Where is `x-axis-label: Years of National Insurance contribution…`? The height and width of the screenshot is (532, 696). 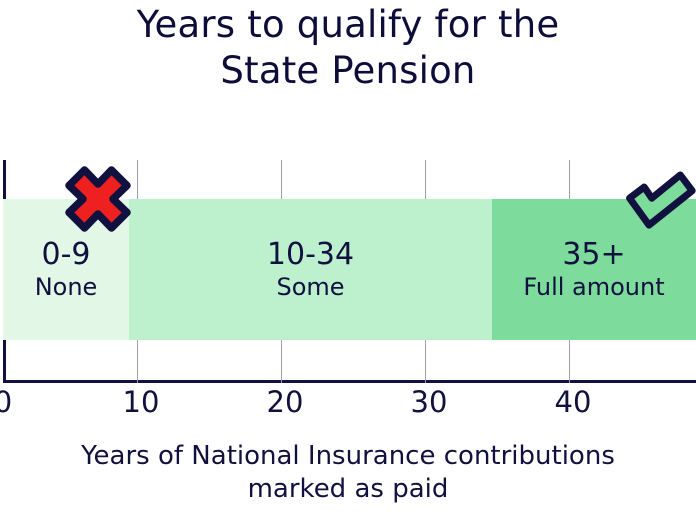 x-axis-label: Years of National Insurance contribution… is located at coordinates (348, 472).